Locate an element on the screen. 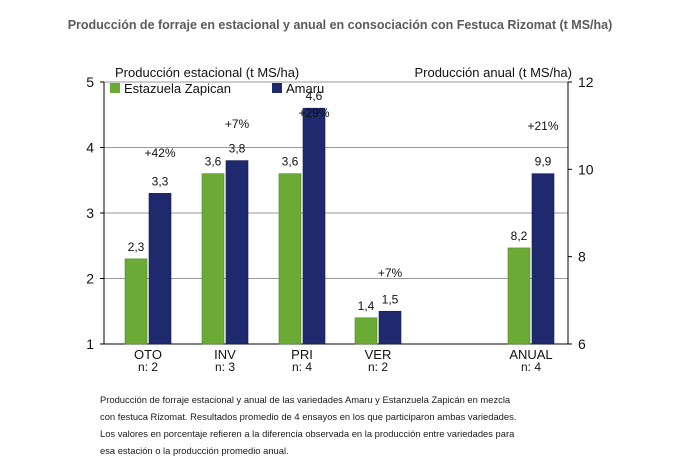 The image size is (680, 470). n-label: n: 3 is located at coordinates (225, 367).